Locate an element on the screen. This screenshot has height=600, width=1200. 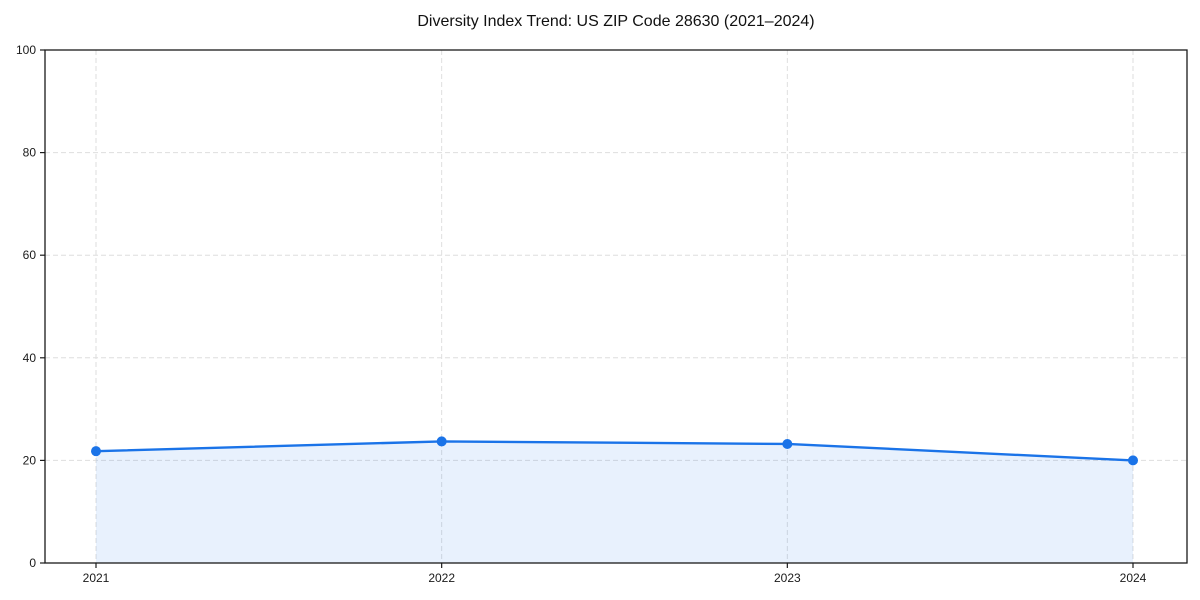
y-tick-label: 40 is located at coordinates (30, 358).